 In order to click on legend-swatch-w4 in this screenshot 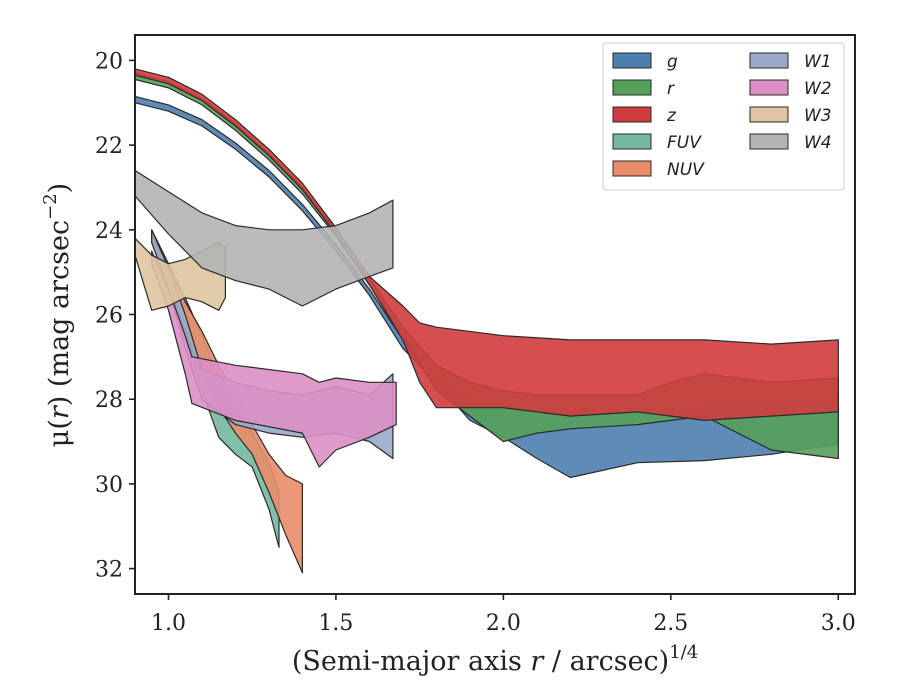, I will do `click(769, 141)`.